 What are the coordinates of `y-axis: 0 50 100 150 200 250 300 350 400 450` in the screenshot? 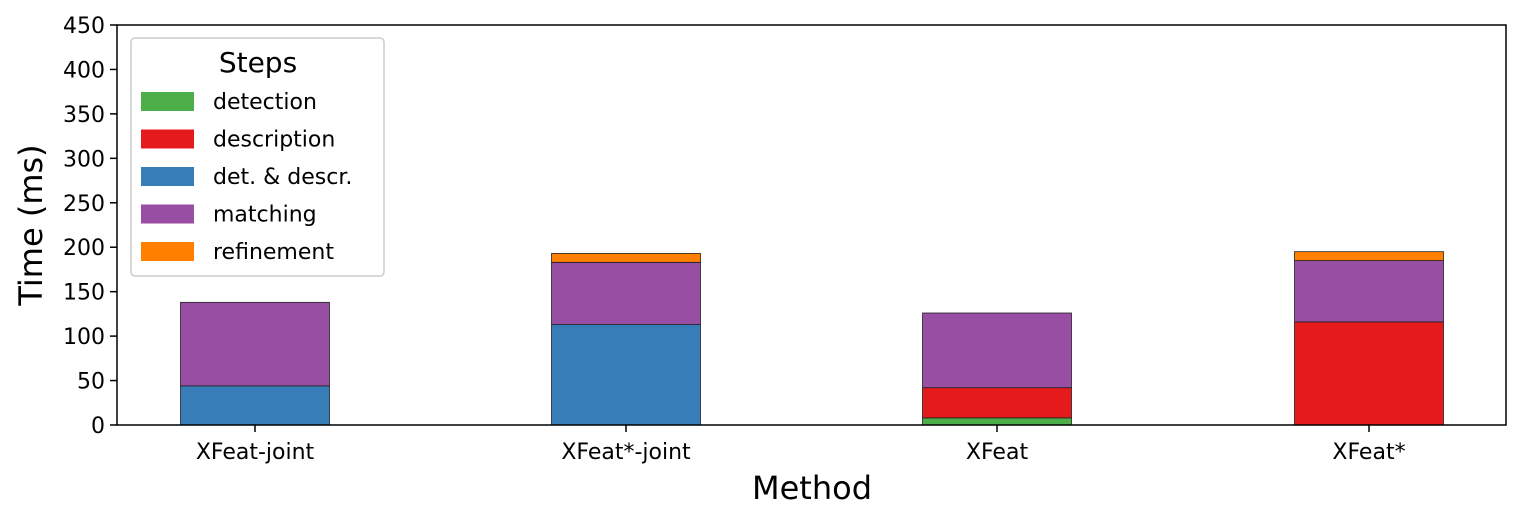 It's located at (90, 226).